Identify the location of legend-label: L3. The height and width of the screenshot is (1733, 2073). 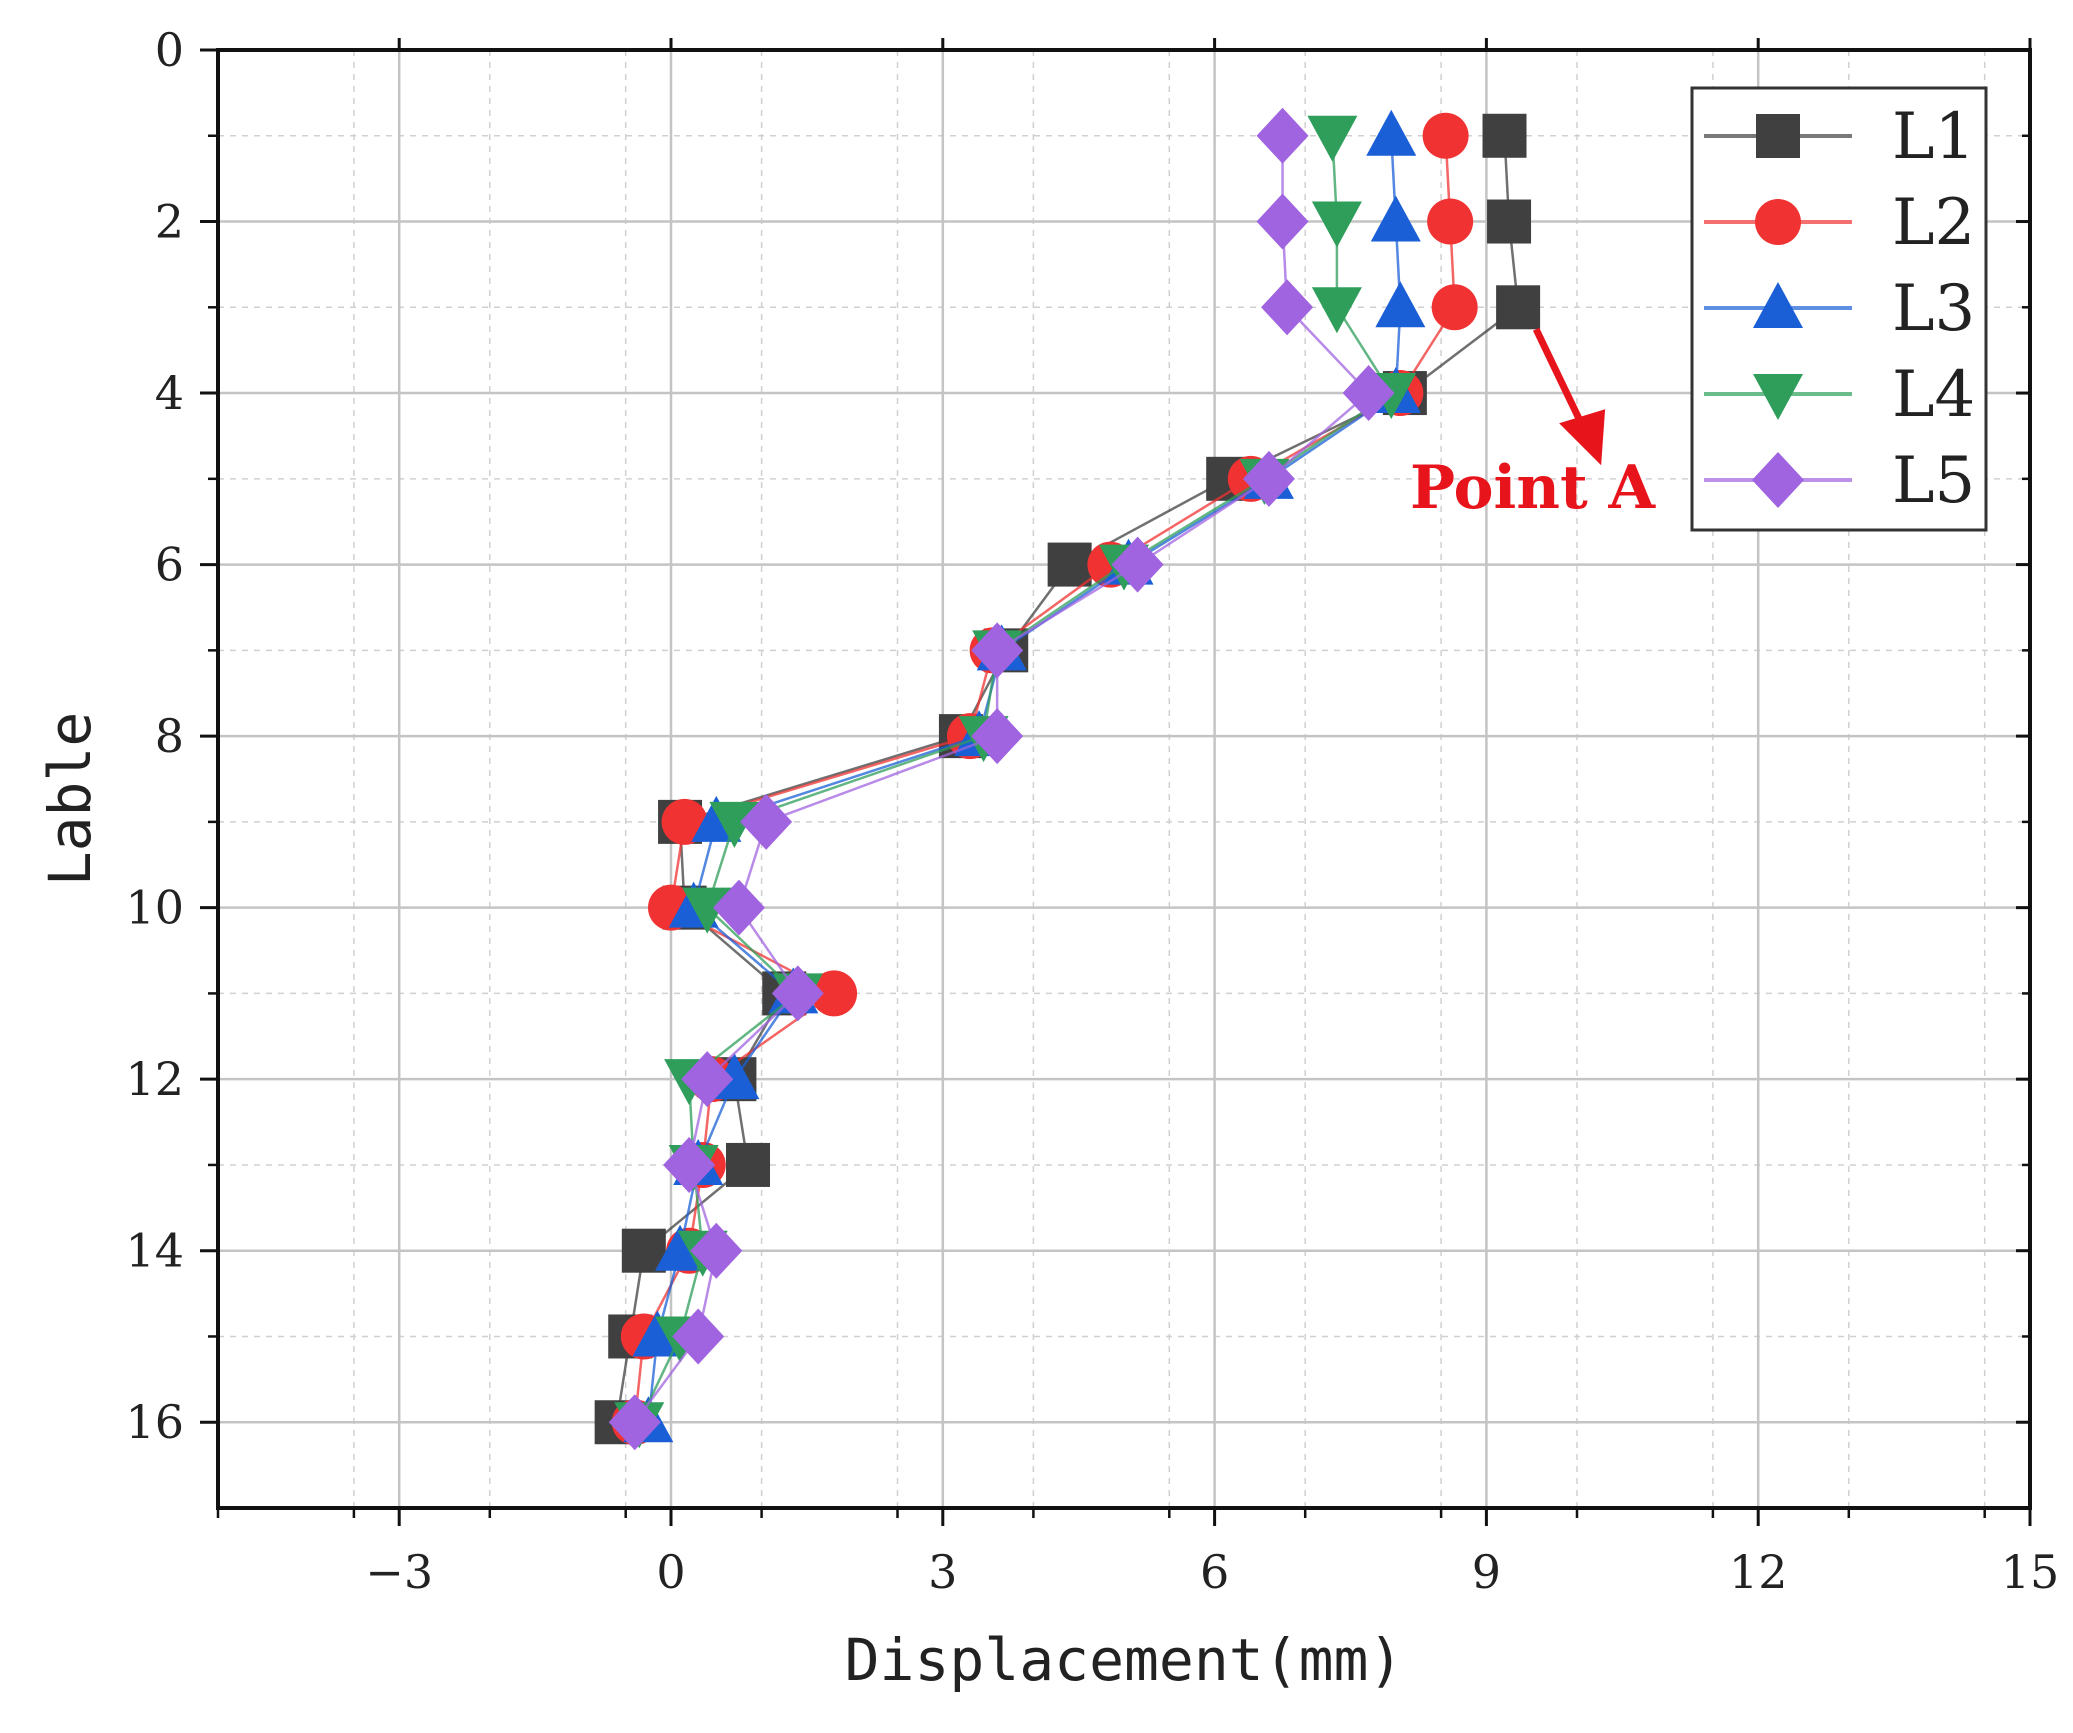
(1933, 309).